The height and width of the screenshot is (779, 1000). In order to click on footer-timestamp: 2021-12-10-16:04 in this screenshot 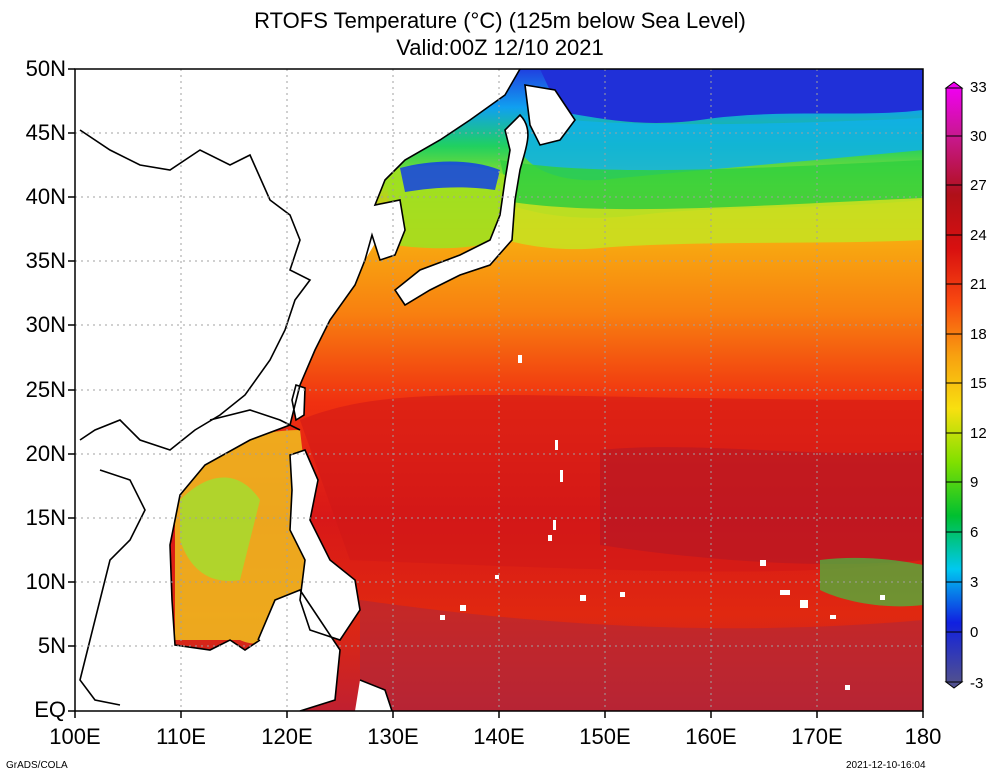, I will do `click(886, 765)`.